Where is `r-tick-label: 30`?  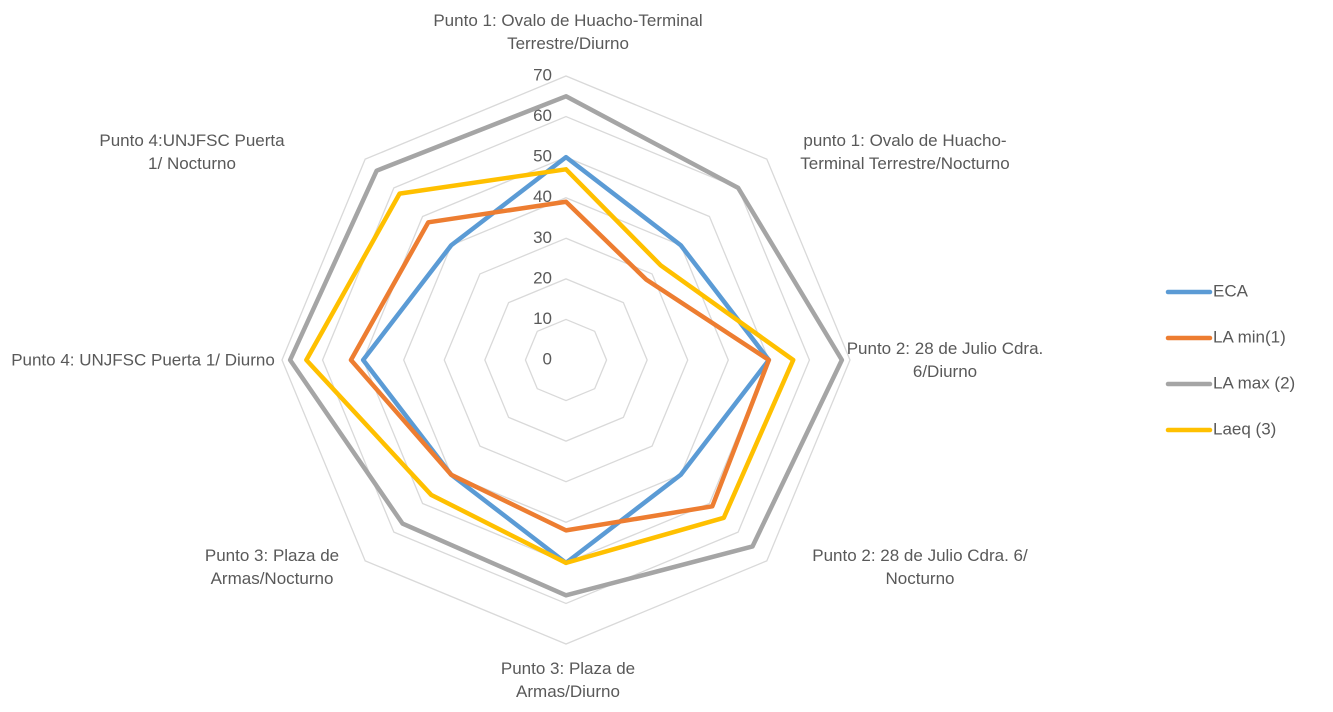
r-tick-label: 30 is located at coordinates (542, 237).